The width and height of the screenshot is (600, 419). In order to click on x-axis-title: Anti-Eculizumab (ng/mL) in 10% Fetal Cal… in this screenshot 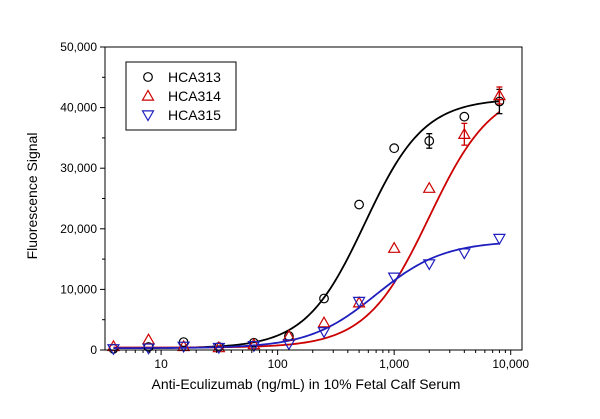, I will do `click(306, 384)`.